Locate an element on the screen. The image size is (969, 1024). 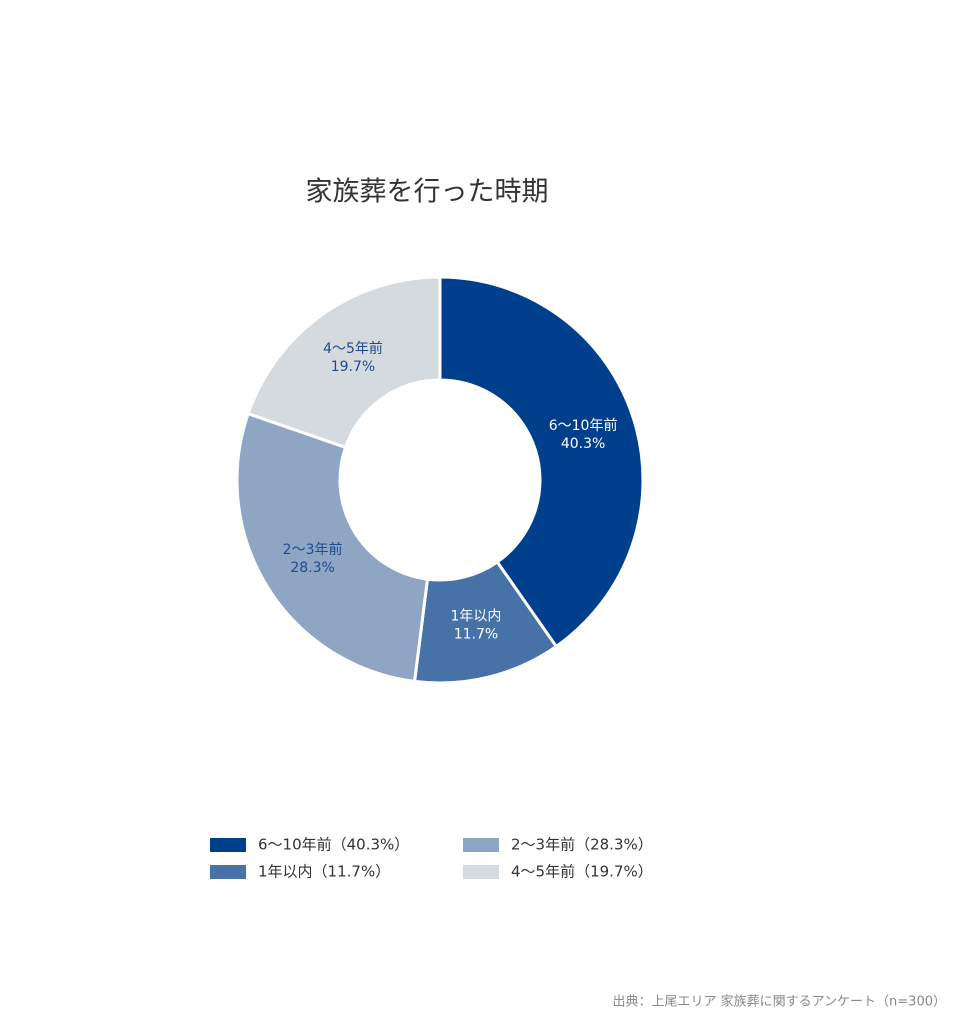
legend-label: 2〜3年前（28.3%） is located at coordinates (582, 845).